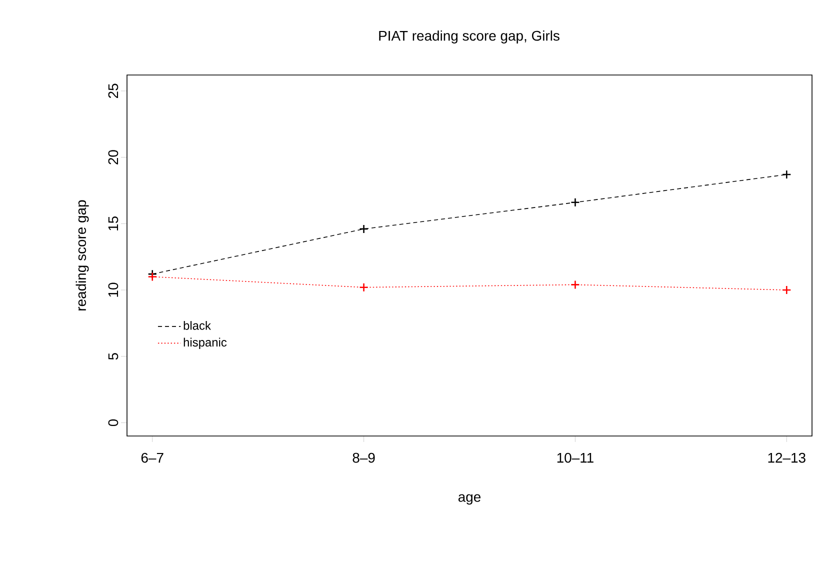  I want to click on y-tick-label: 15, so click(113, 223).